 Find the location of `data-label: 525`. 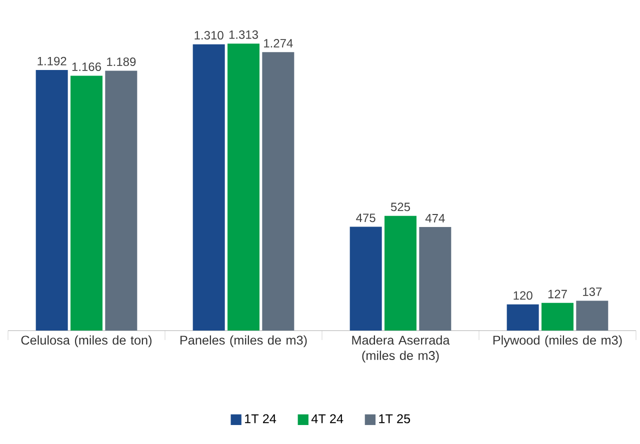

data-label: 525 is located at coordinates (400, 207).